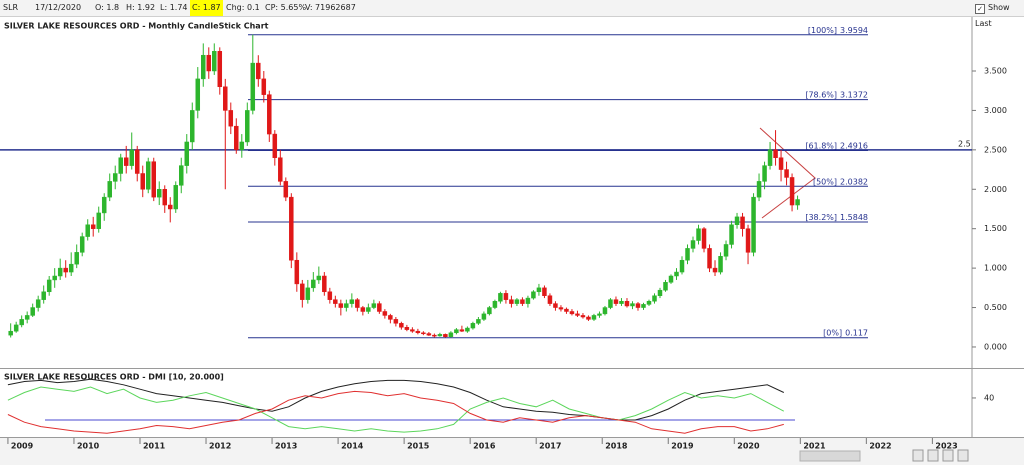 Image resolution: width=1024 pixels, height=465 pixels. I want to click on show-last: ✓ Show Last, so click(992, 15).